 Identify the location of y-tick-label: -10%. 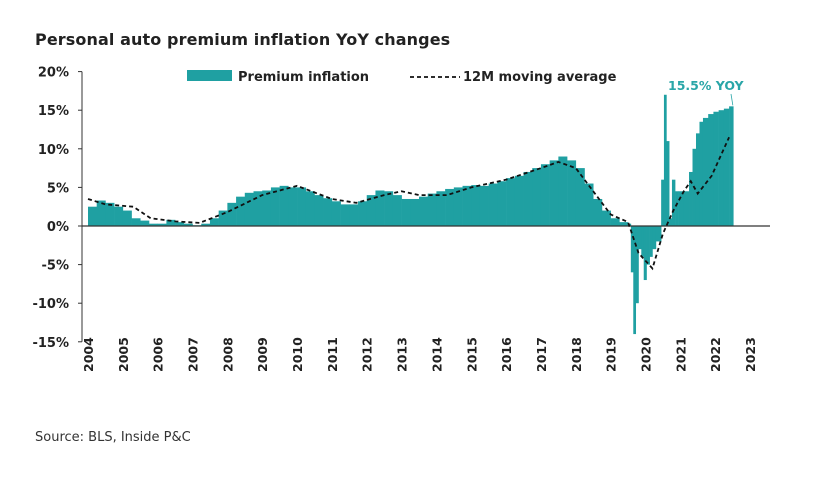
(50, 304).